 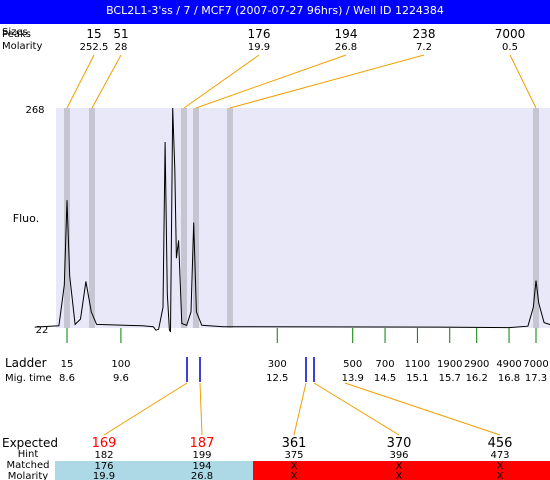 What do you see at coordinates (510, 34) in the screenshot?
I see `peak-size-label: 7000` at bounding box center [510, 34].